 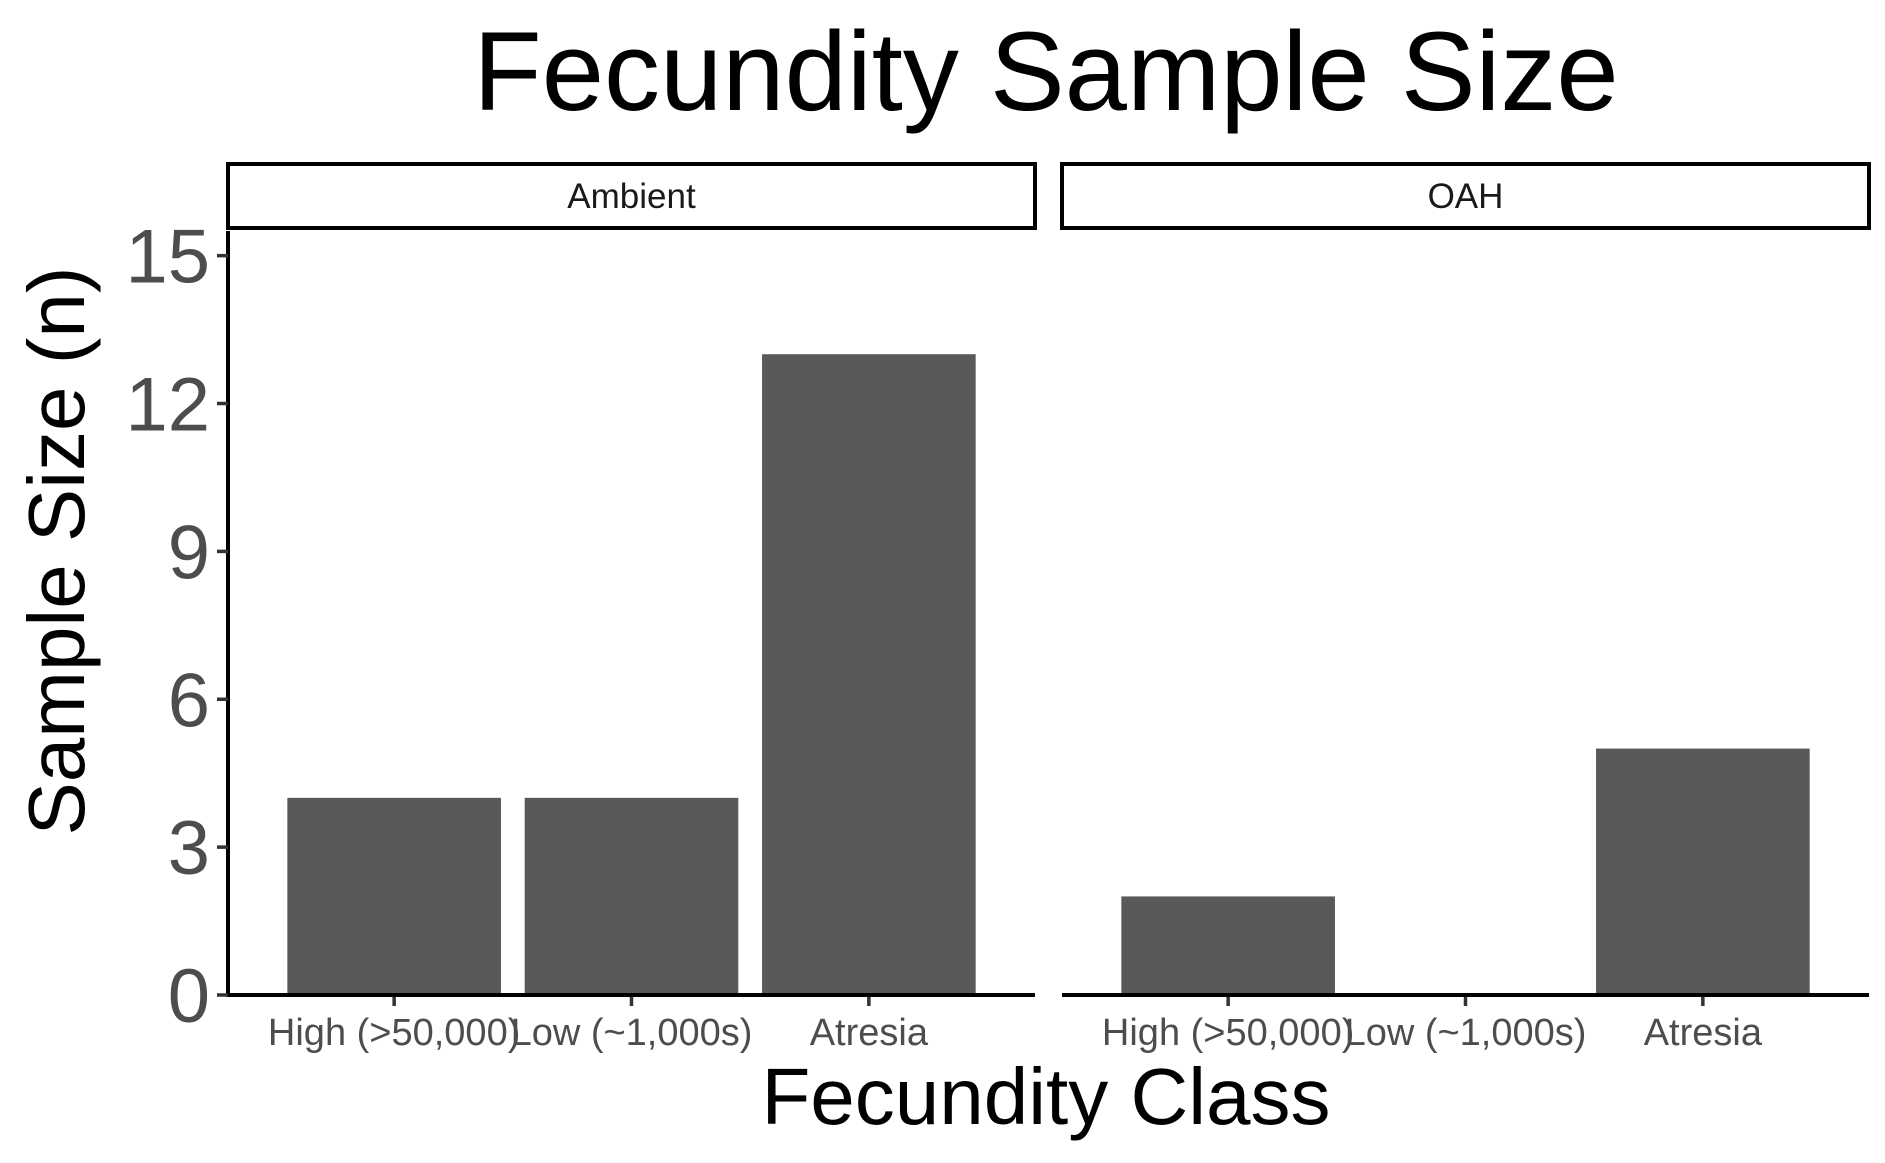 I want to click on y-tick-label: 6, so click(x=189, y=700).